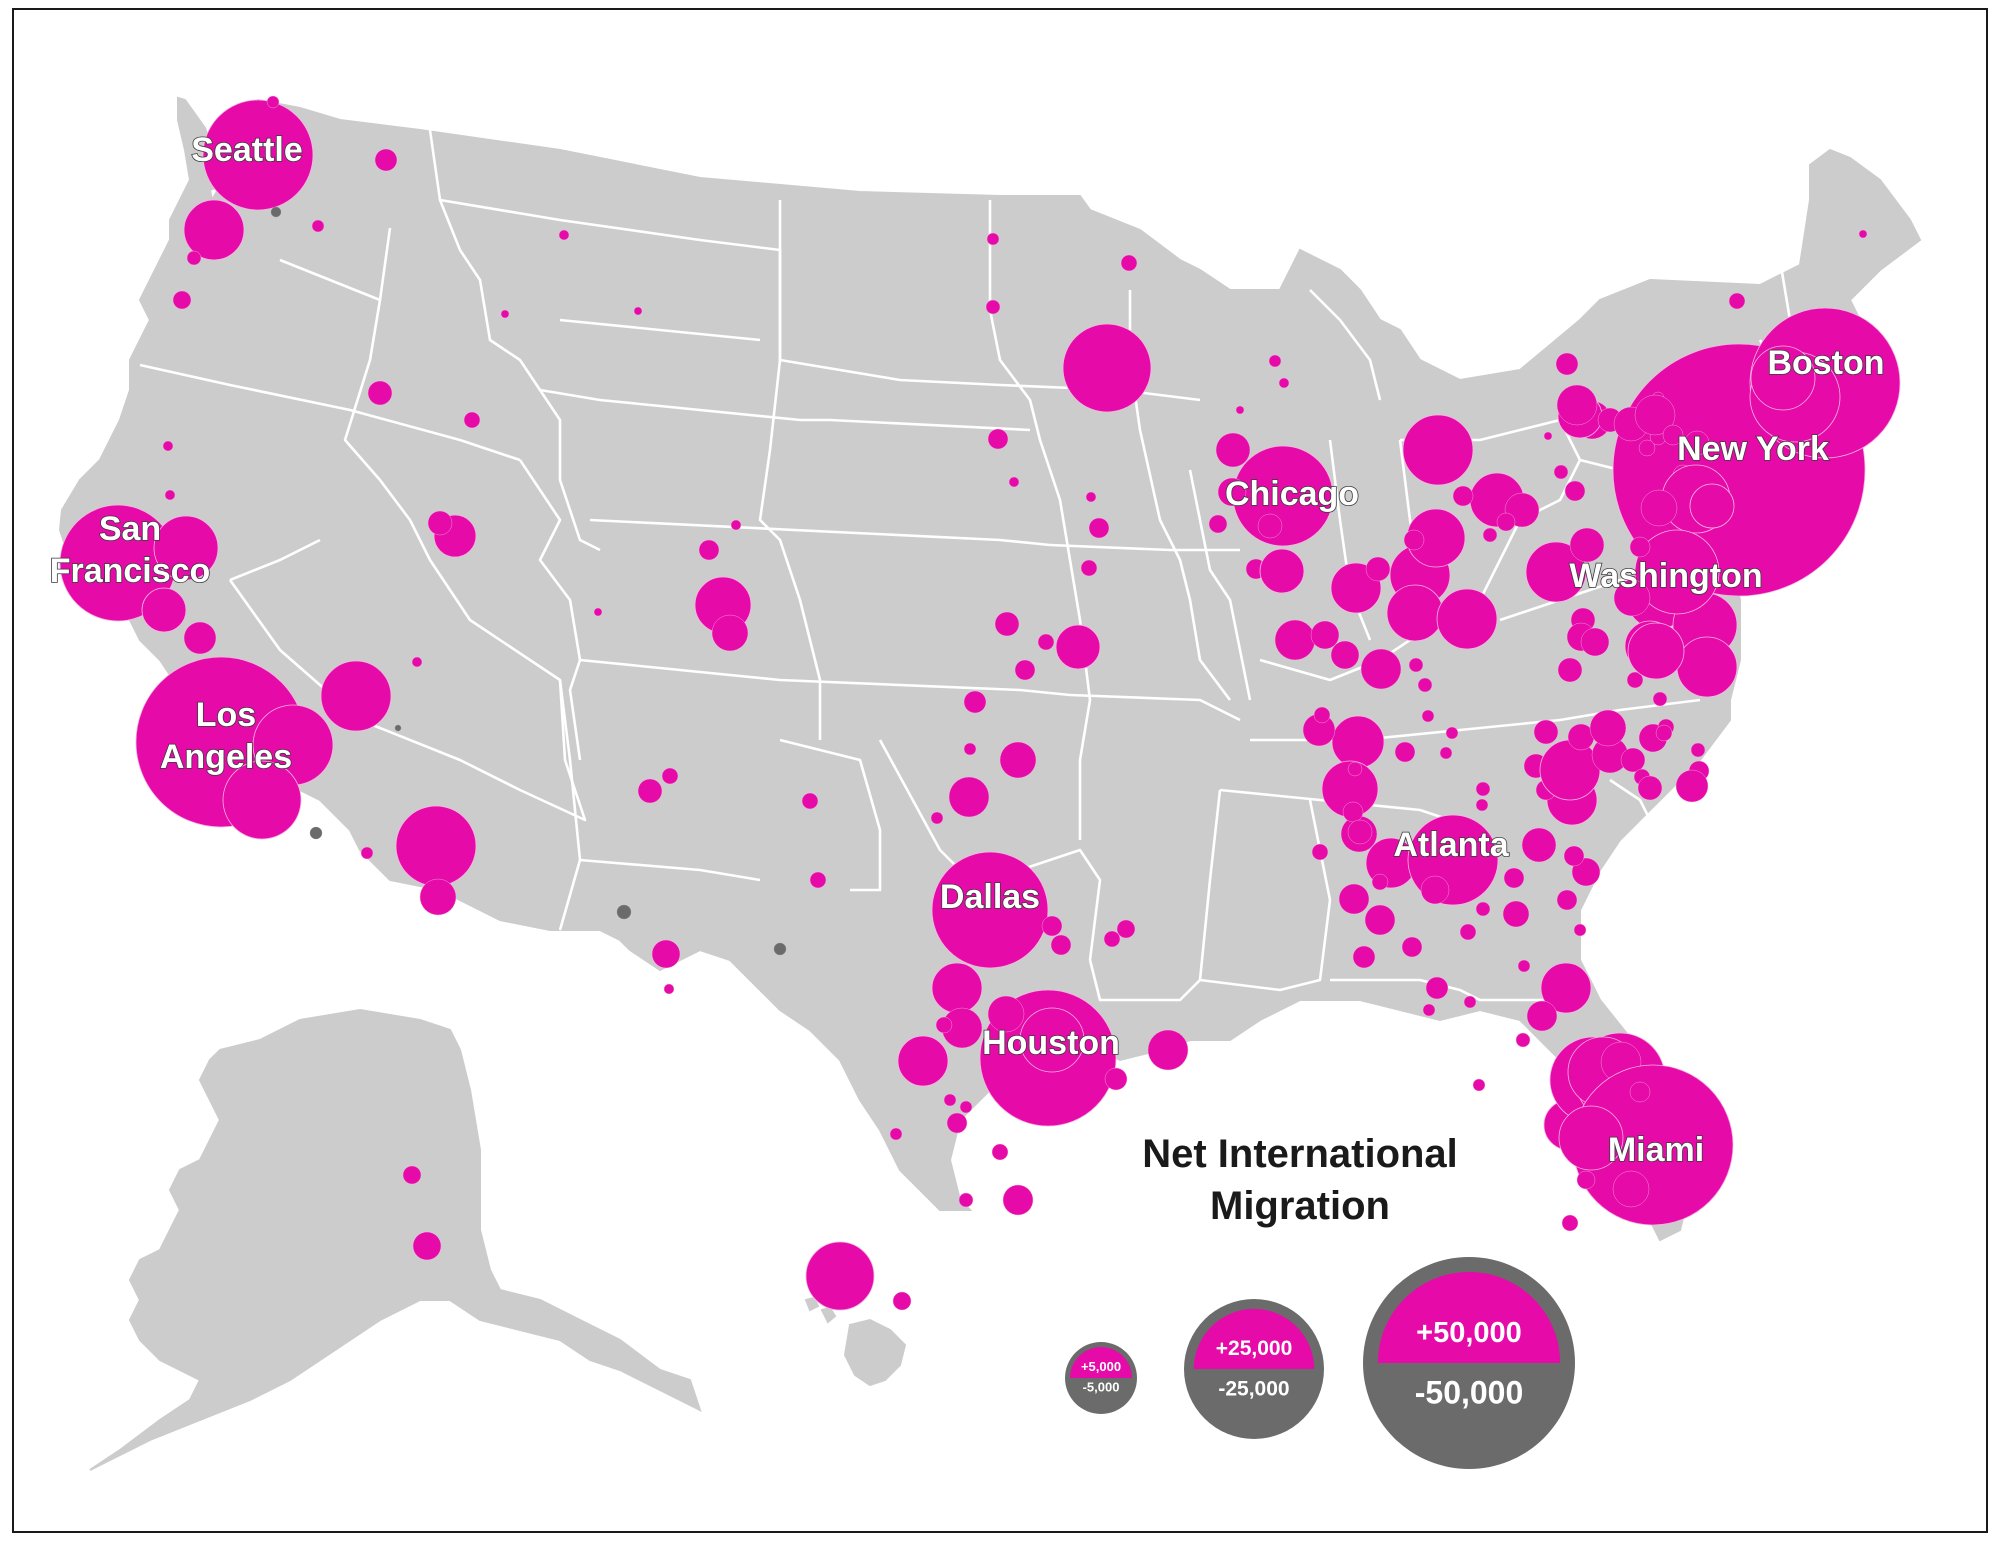  Describe the element at coordinates (1300, 1154) in the screenshot. I see `map-title-line-1: Net International` at that location.